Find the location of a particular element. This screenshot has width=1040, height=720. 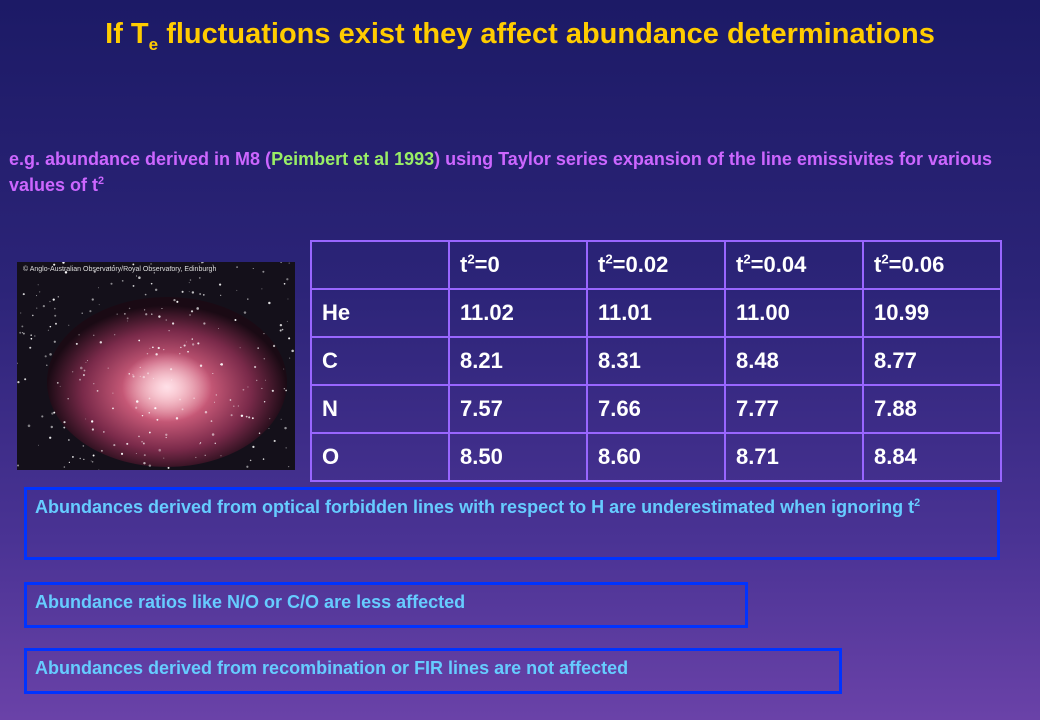

header-text: =0.04 is located at coordinates (778, 264).